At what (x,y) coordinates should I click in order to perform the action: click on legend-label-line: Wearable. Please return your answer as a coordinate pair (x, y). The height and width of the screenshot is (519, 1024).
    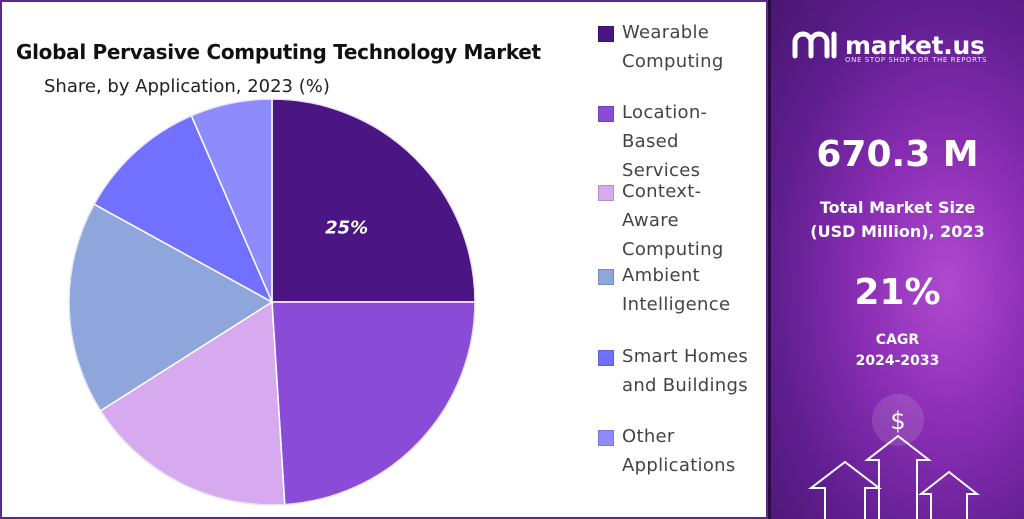
    Looking at the image, I should click on (666, 32).